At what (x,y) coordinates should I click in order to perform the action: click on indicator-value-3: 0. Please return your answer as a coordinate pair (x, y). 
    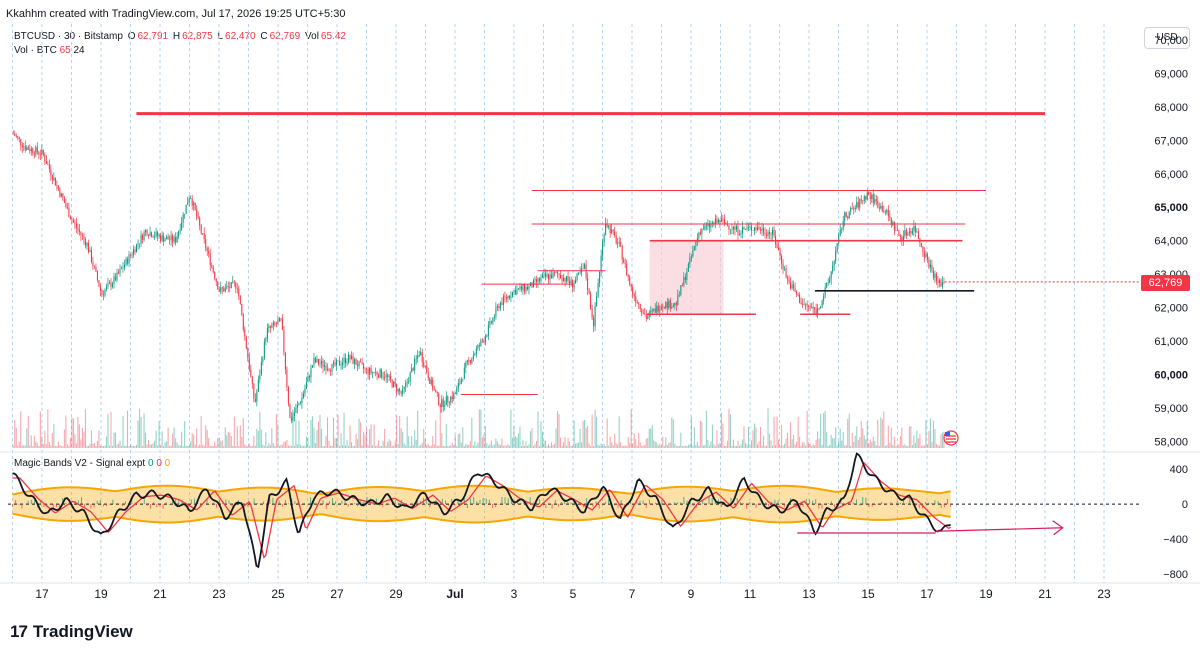
    Looking at the image, I should click on (167, 463).